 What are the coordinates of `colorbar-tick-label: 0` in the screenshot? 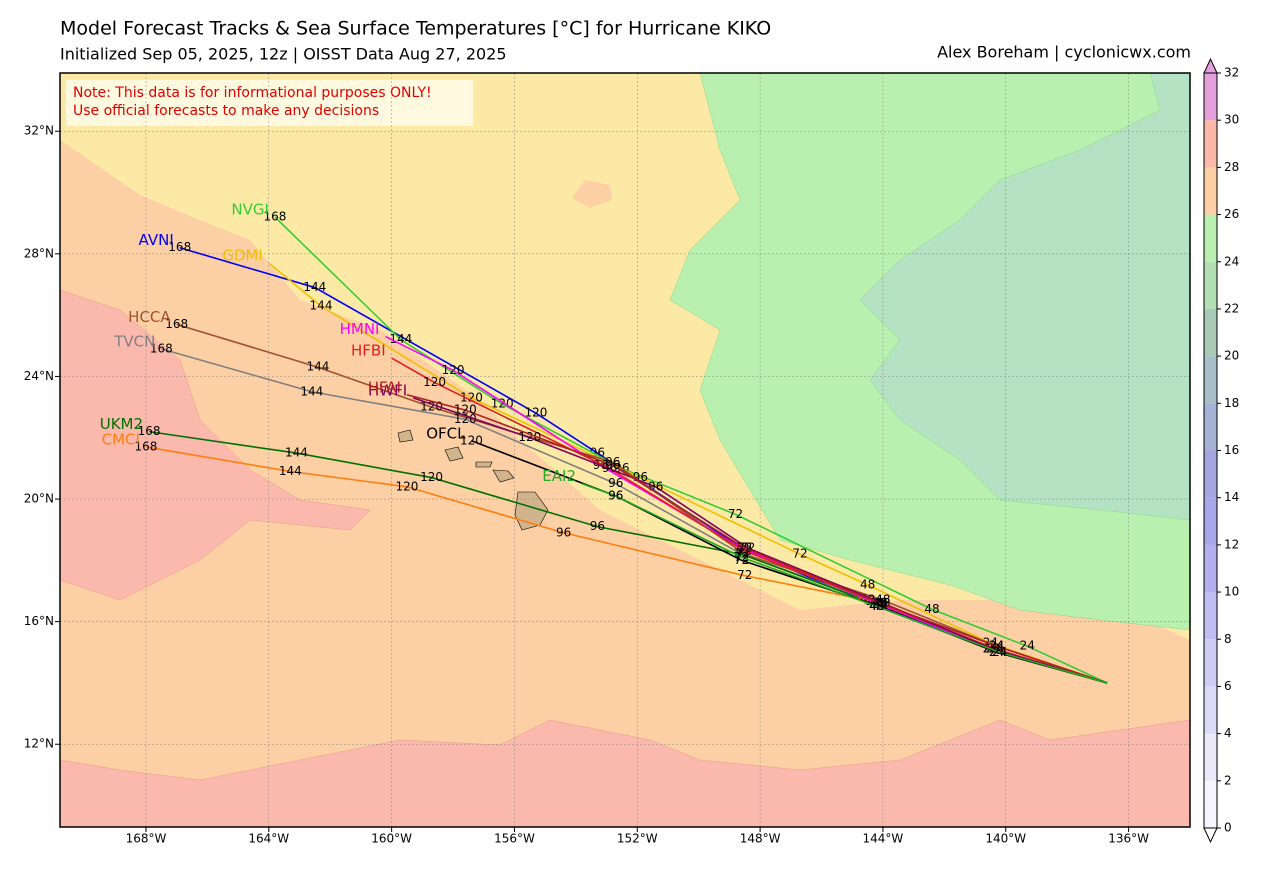 It's located at (1228, 828).